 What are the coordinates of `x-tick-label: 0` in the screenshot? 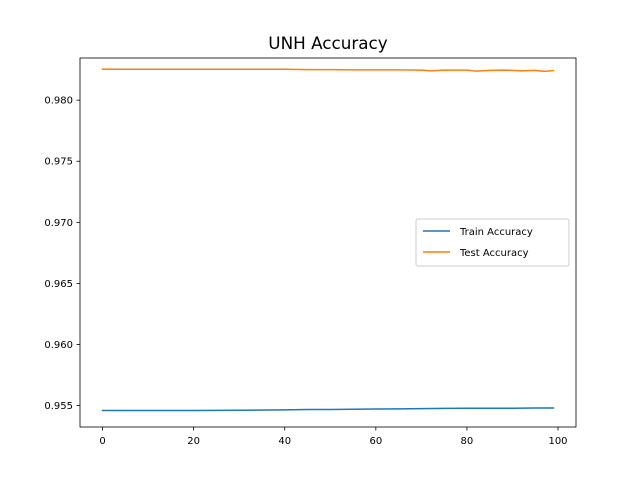 It's located at (102, 441).